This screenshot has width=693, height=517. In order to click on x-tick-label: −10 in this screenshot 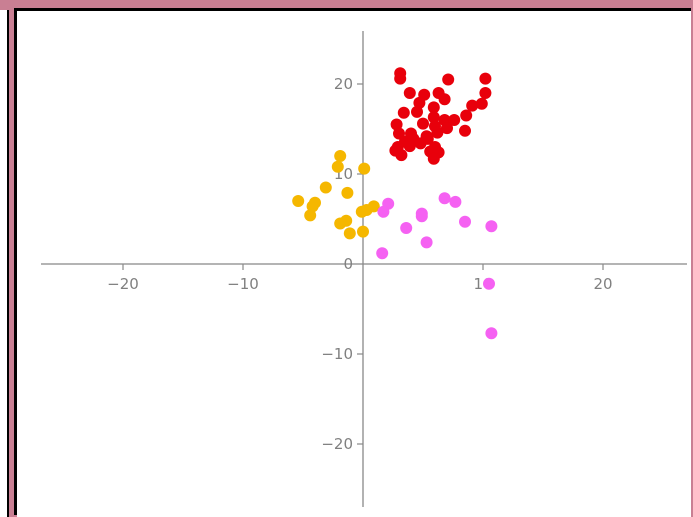, I will do `click(243, 284)`.